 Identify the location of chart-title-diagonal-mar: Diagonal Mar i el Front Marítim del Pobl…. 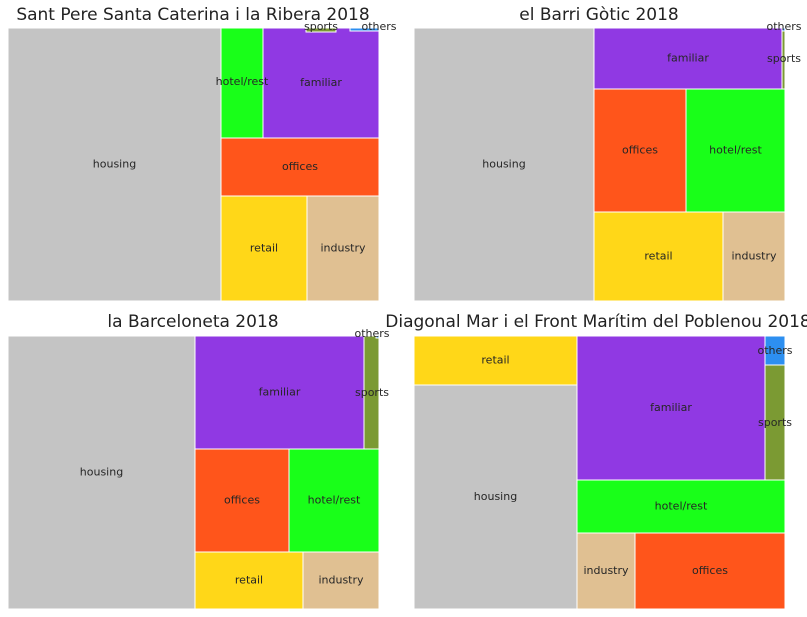
(596, 322).